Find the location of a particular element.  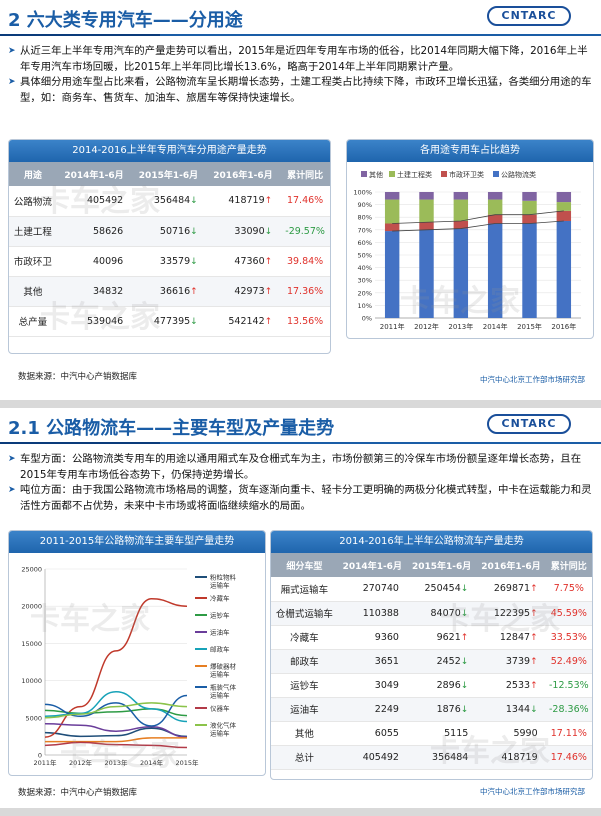

x-tick-label: 2015年 is located at coordinates (529, 326).